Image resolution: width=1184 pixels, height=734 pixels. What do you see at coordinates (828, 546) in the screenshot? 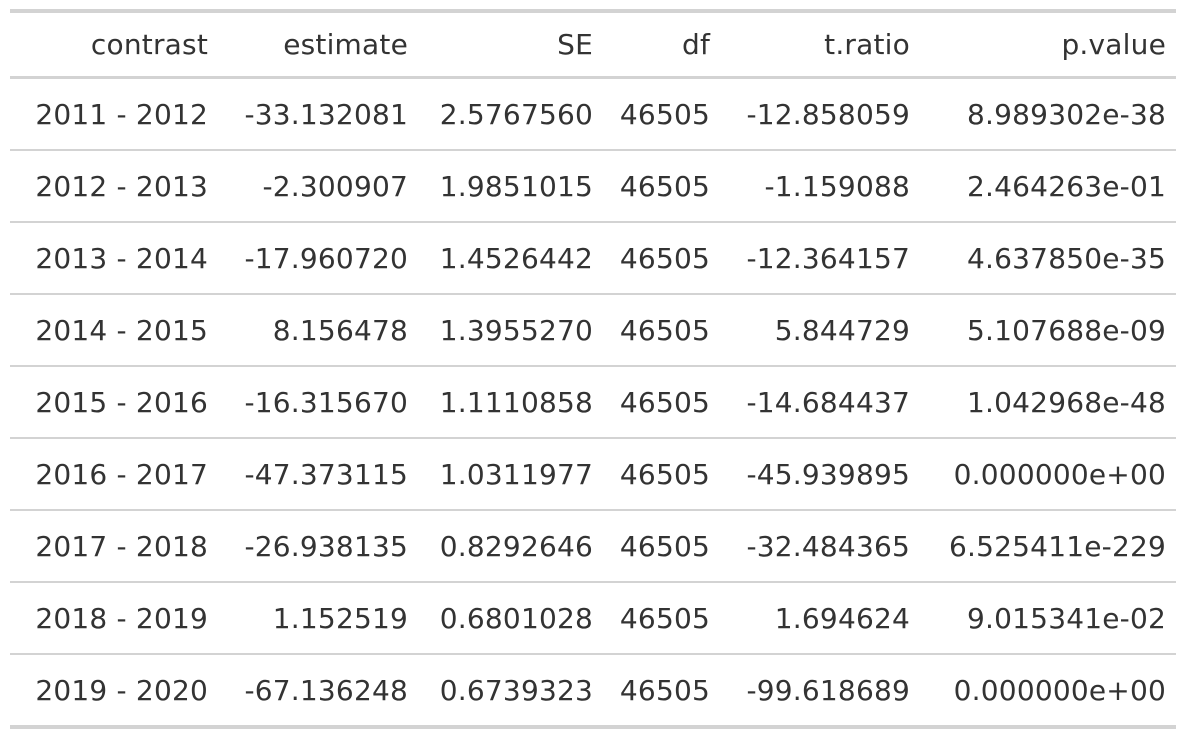
I see `cell-t-ratio: -32.484365` at bounding box center [828, 546].